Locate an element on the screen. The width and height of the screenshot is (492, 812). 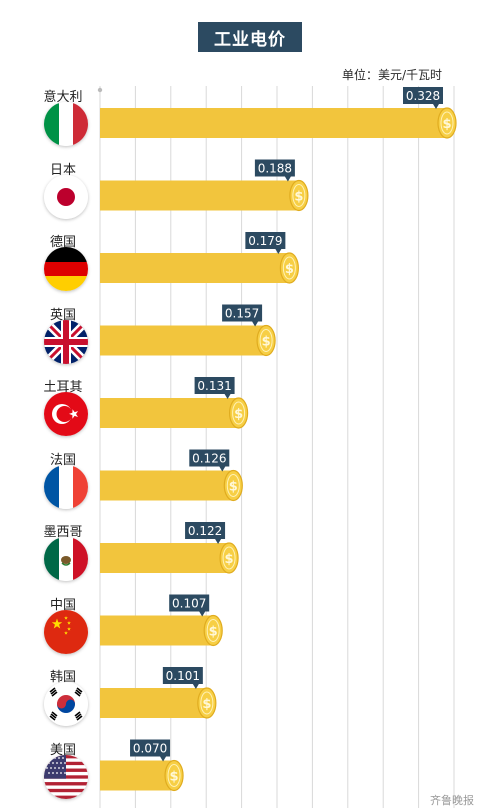
france-flag-icon is located at coordinates (66, 486).